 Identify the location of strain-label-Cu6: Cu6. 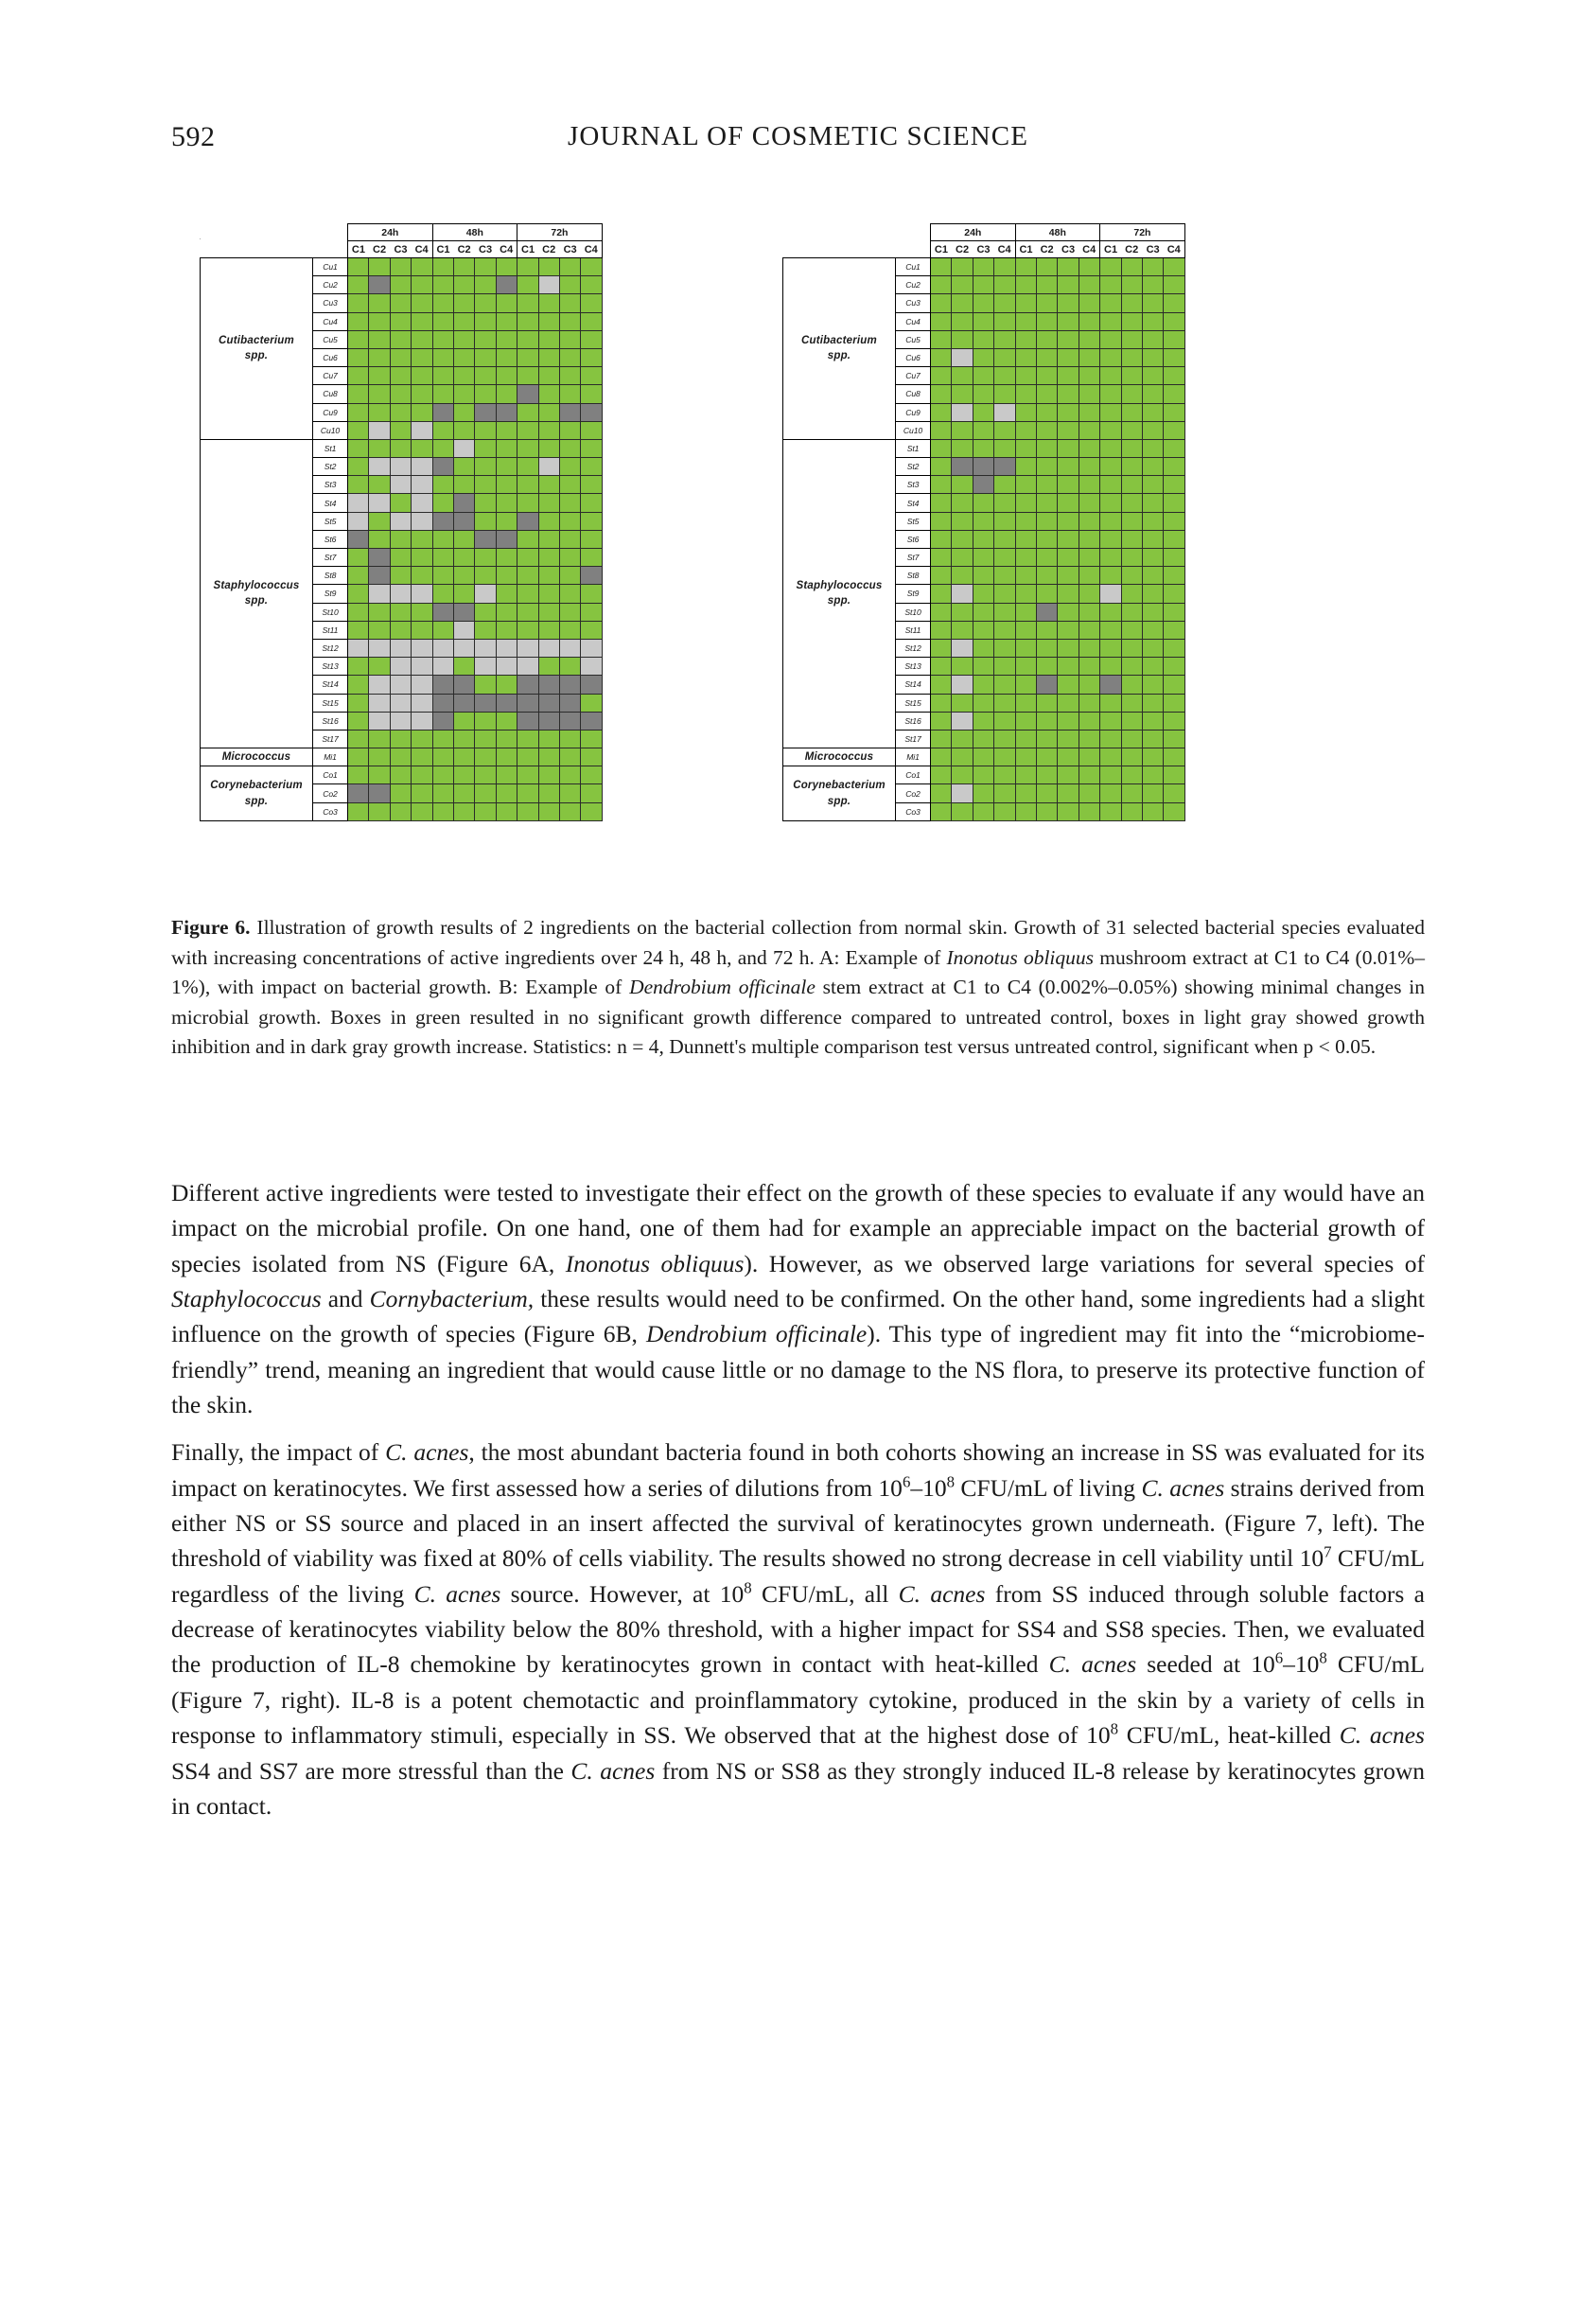
(913, 357).